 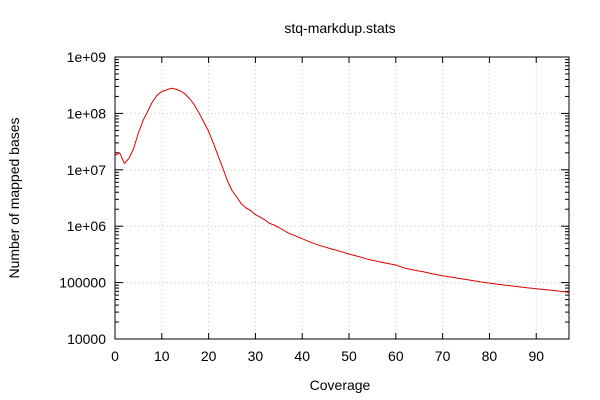 What do you see at coordinates (87, 113) in the screenshot?
I see `y-tick-label: 1e+08` at bounding box center [87, 113].